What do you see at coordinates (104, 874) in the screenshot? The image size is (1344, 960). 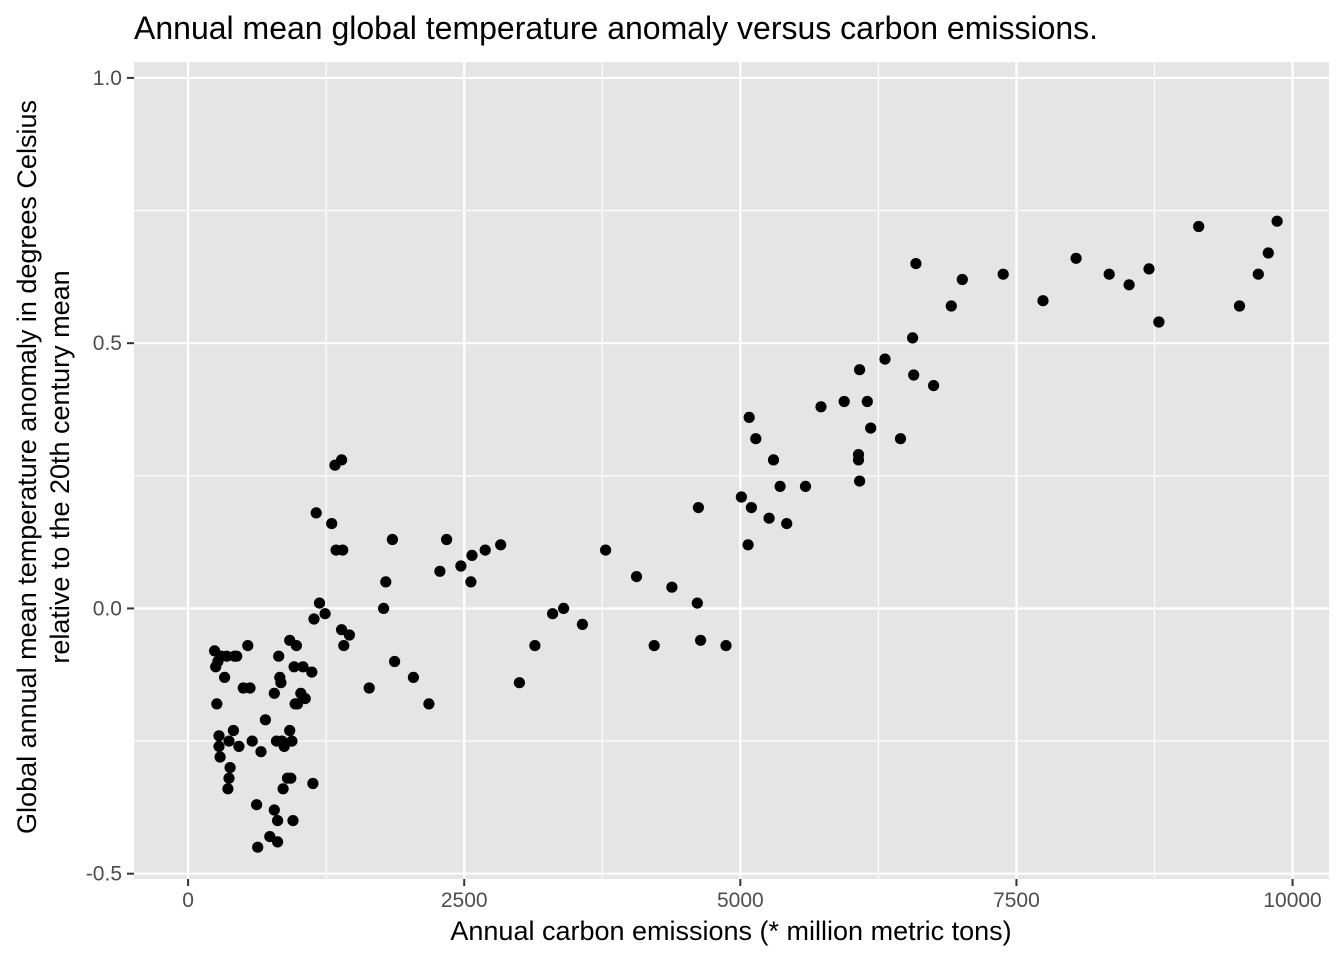 I see `y-tick-label: -0.5` at bounding box center [104, 874].